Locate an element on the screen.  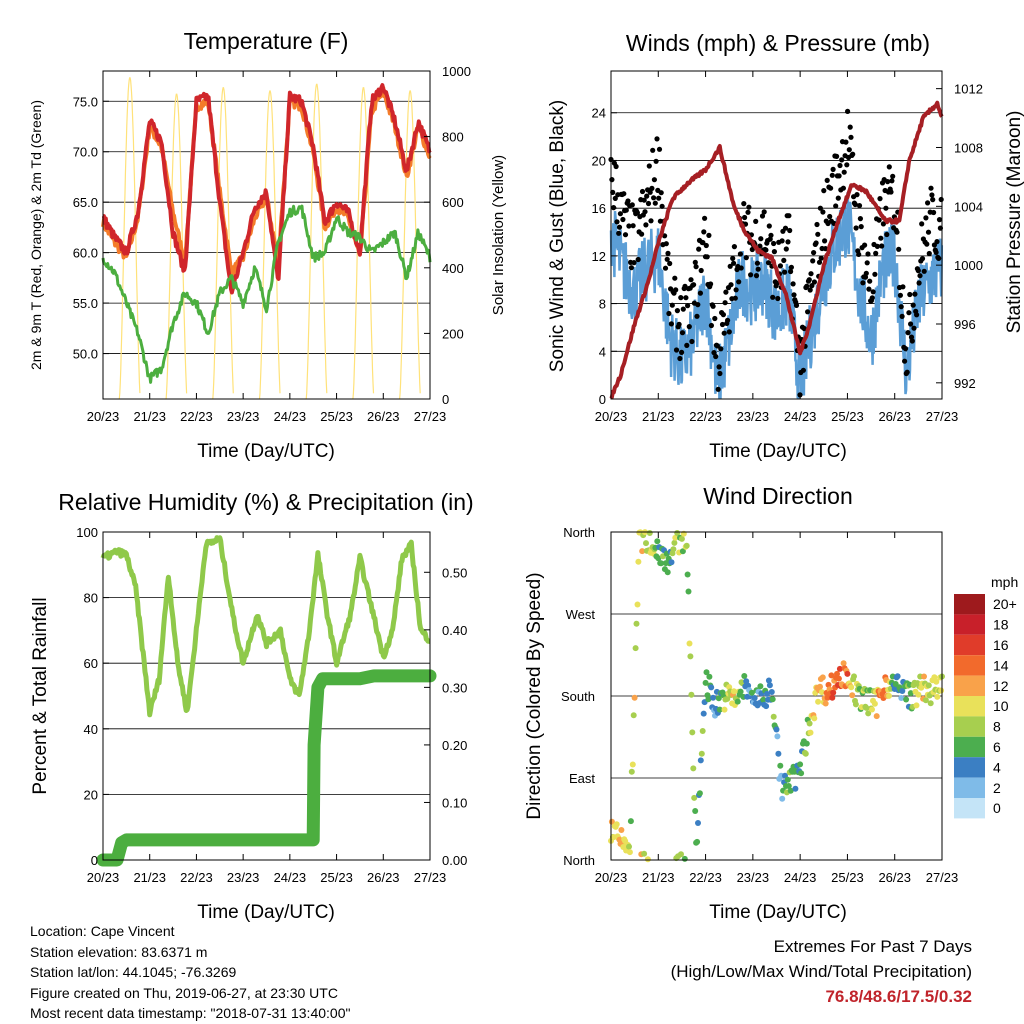
x-tick-label: 24/23 is located at coordinates (800, 877).